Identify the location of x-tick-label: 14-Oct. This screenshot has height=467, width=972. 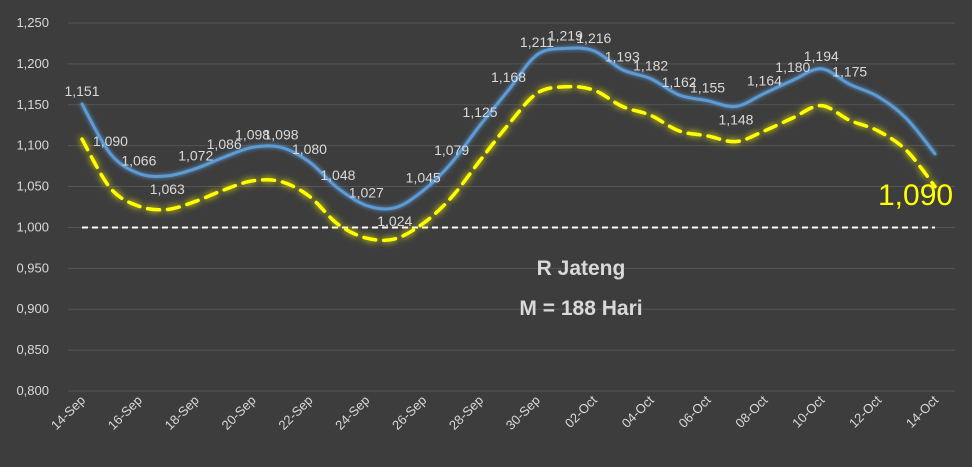
(922, 411).